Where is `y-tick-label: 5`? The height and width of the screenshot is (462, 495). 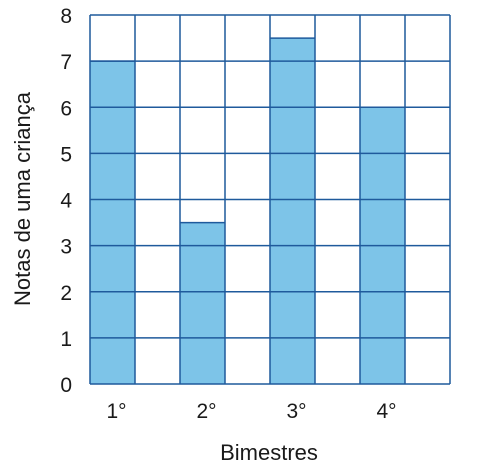 y-tick-label: 5 is located at coordinates (66, 154).